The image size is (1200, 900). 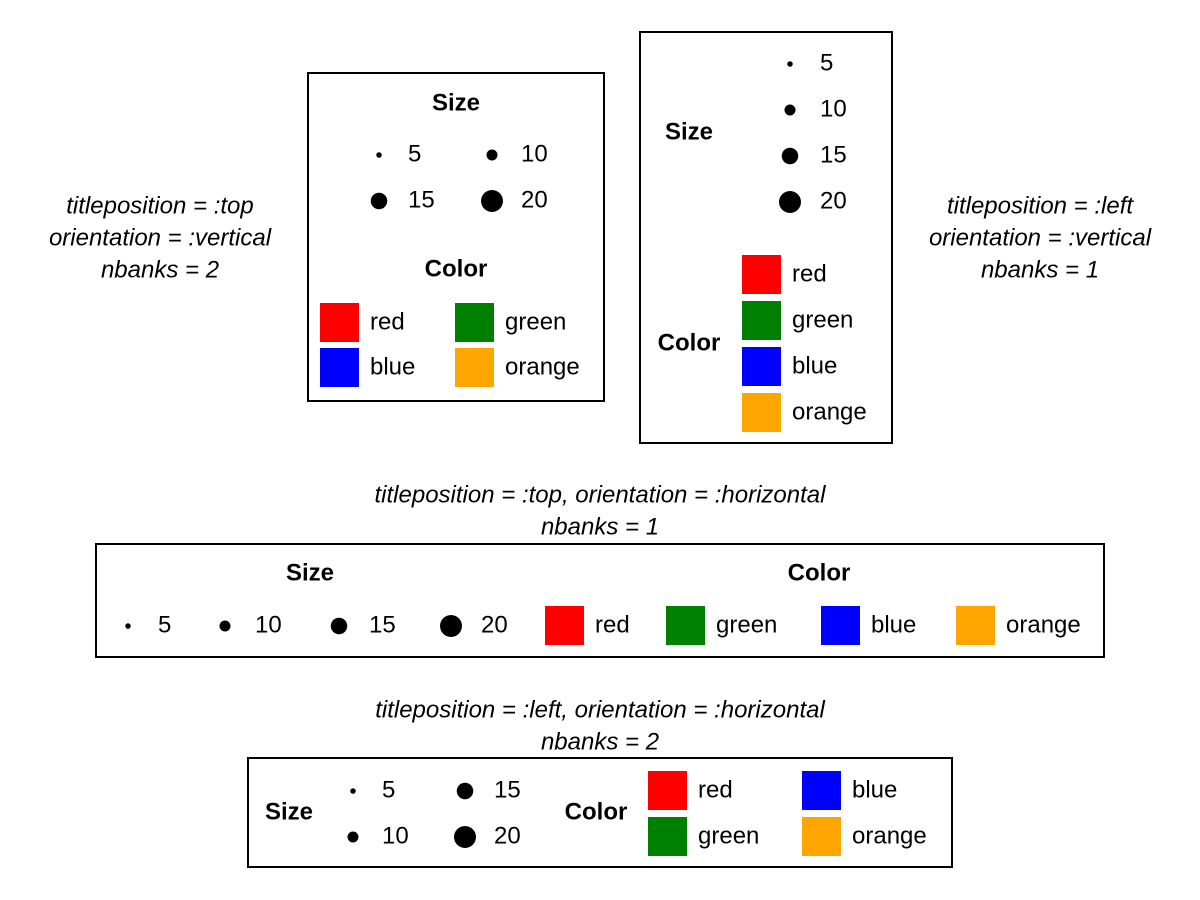 I want to click on caption-line: titleposition = :left, so click(x=1040, y=205).